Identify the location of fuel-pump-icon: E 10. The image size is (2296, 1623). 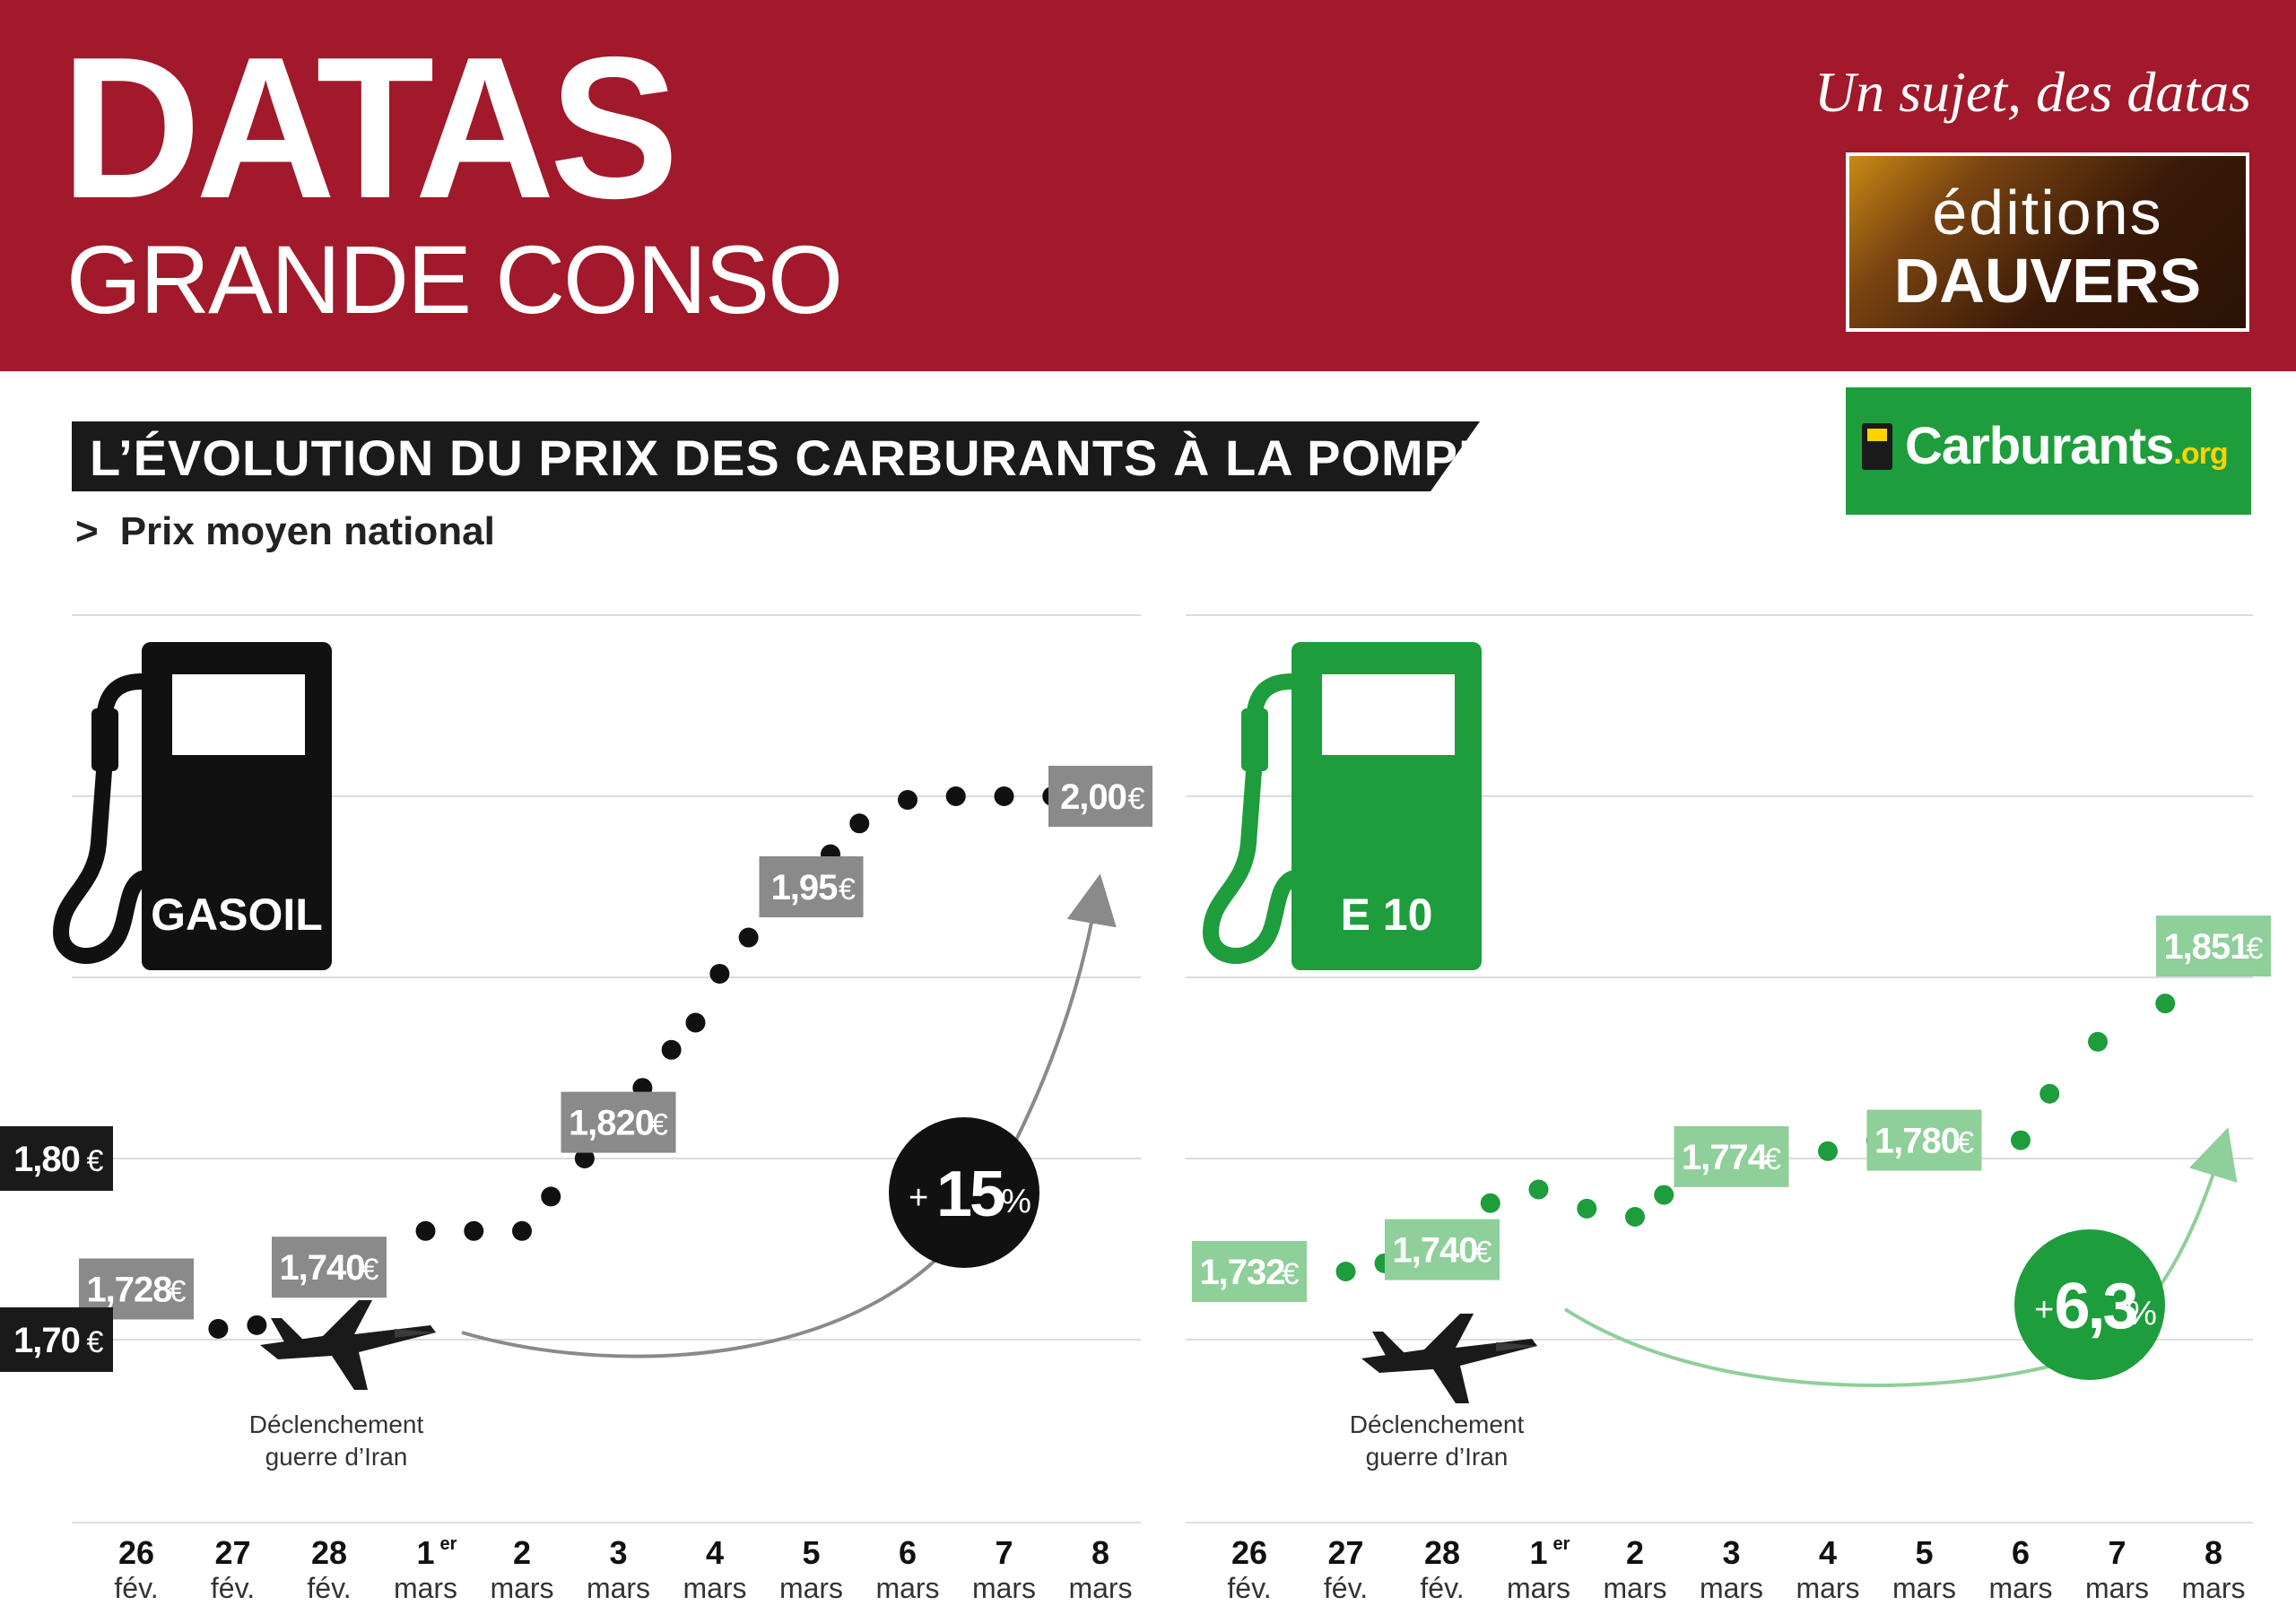
(1342, 806).